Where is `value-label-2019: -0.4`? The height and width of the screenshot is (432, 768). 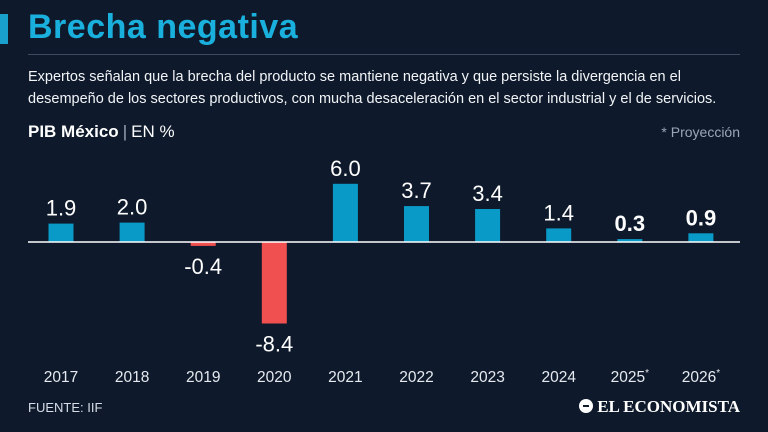 value-label-2019: -0.4 is located at coordinates (203, 266).